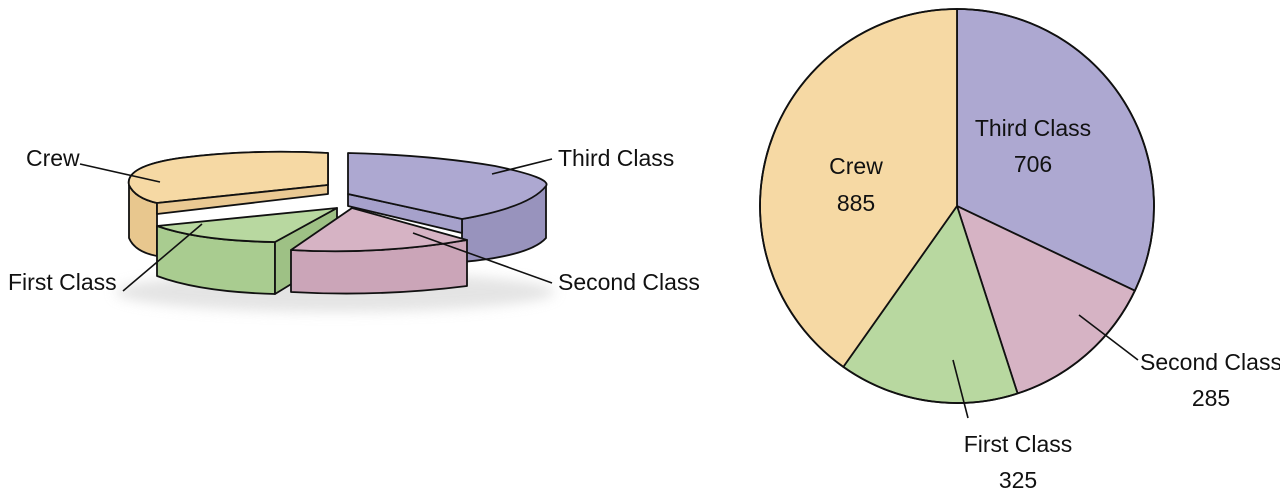 The image size is (1280, 497). Describe the element at coordinates (856, 166) in the screenshot. I see `label-crew-2d: Crew` at that location.